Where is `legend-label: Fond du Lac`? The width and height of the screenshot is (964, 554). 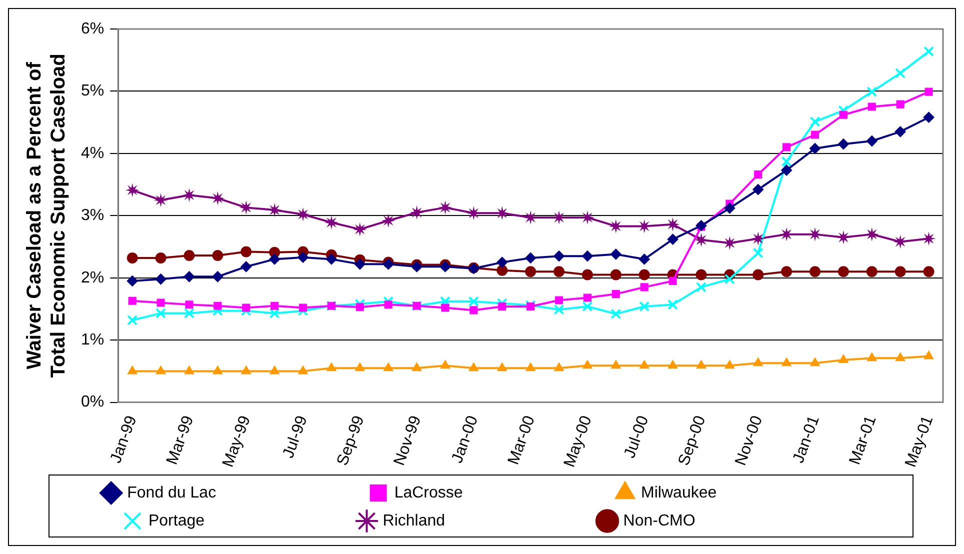
legend-label: Fond du Lac is located at coordinates (242, 493).